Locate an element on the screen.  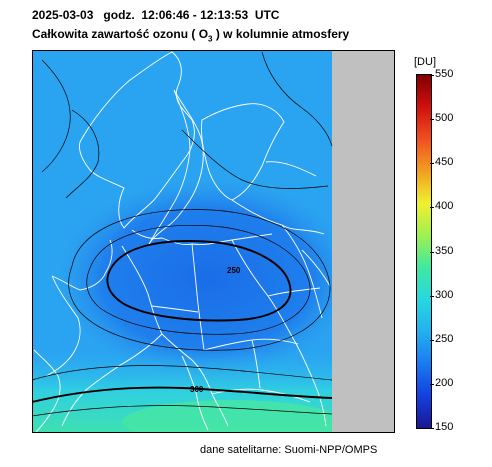
colorbar is located at coordinates (424, 251).